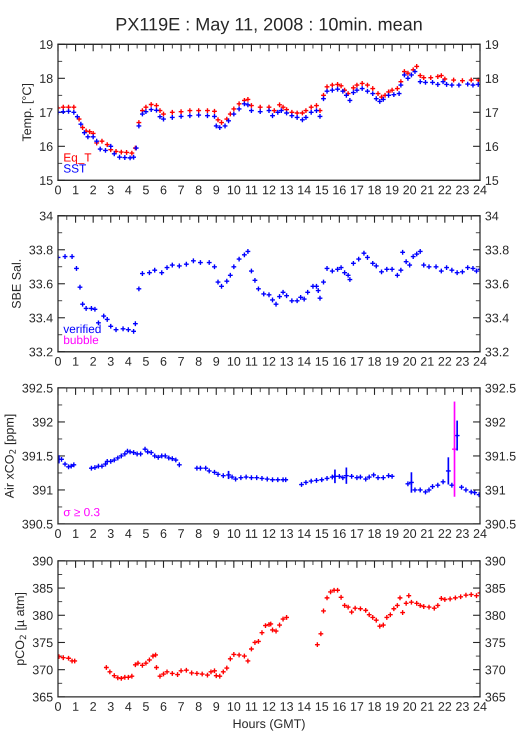 The height and width of the screenshot is (739, 529). I want to click on y-tick-label: 18, so click(46, 78).